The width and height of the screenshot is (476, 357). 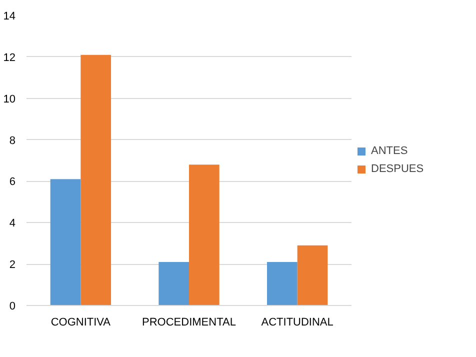 I want to click on y-tick-label: 14, so click(x=9, y=16).